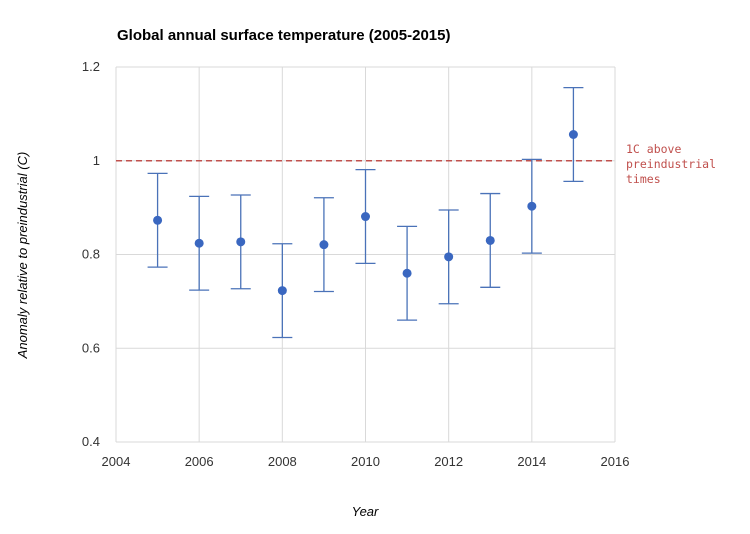 This screenshot has width=750, height=534. What do you see at coordinates (199, 461) in the screenshot?
I see `x-tick-label: 2006` at bounding box center [199, 461].